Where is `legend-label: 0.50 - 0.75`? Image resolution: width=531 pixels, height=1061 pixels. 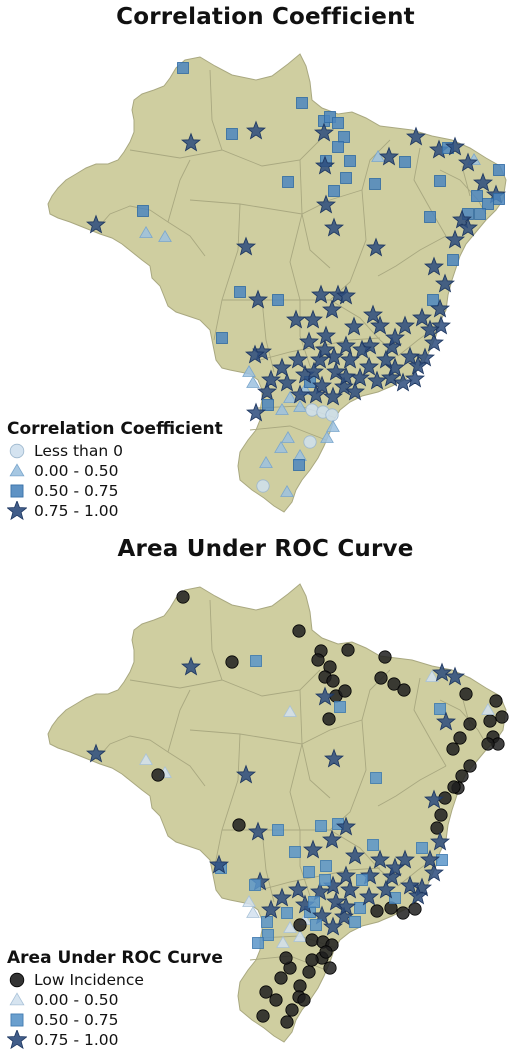
legend-label: 0.50 - 0.75 is located at coordinates (76, 491).